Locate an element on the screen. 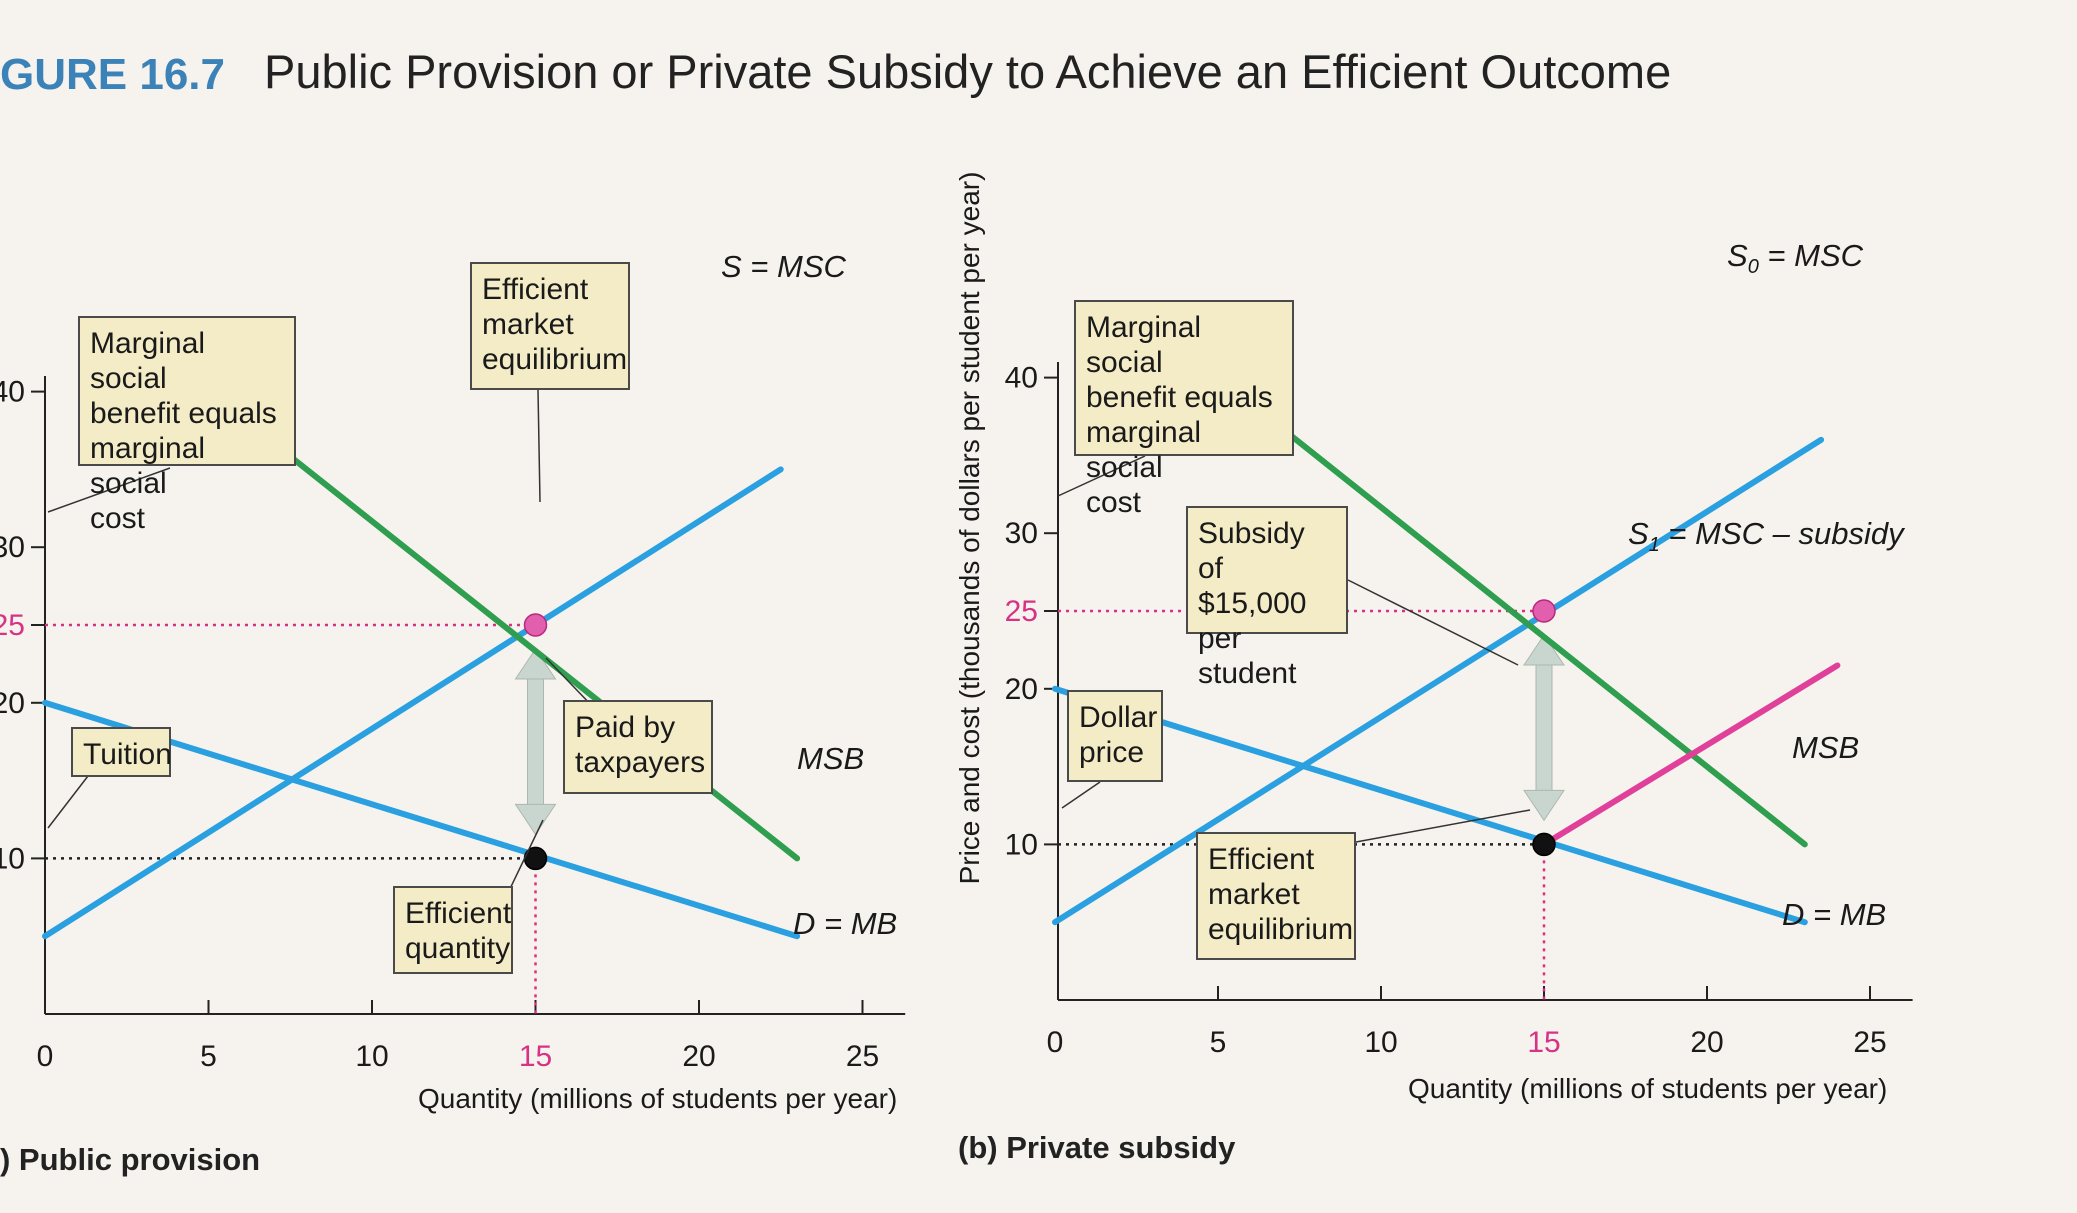 This screenshot has width=2077, height=1213. caption-public-provision: ) Public provision is located at coordinates (130, 1159).